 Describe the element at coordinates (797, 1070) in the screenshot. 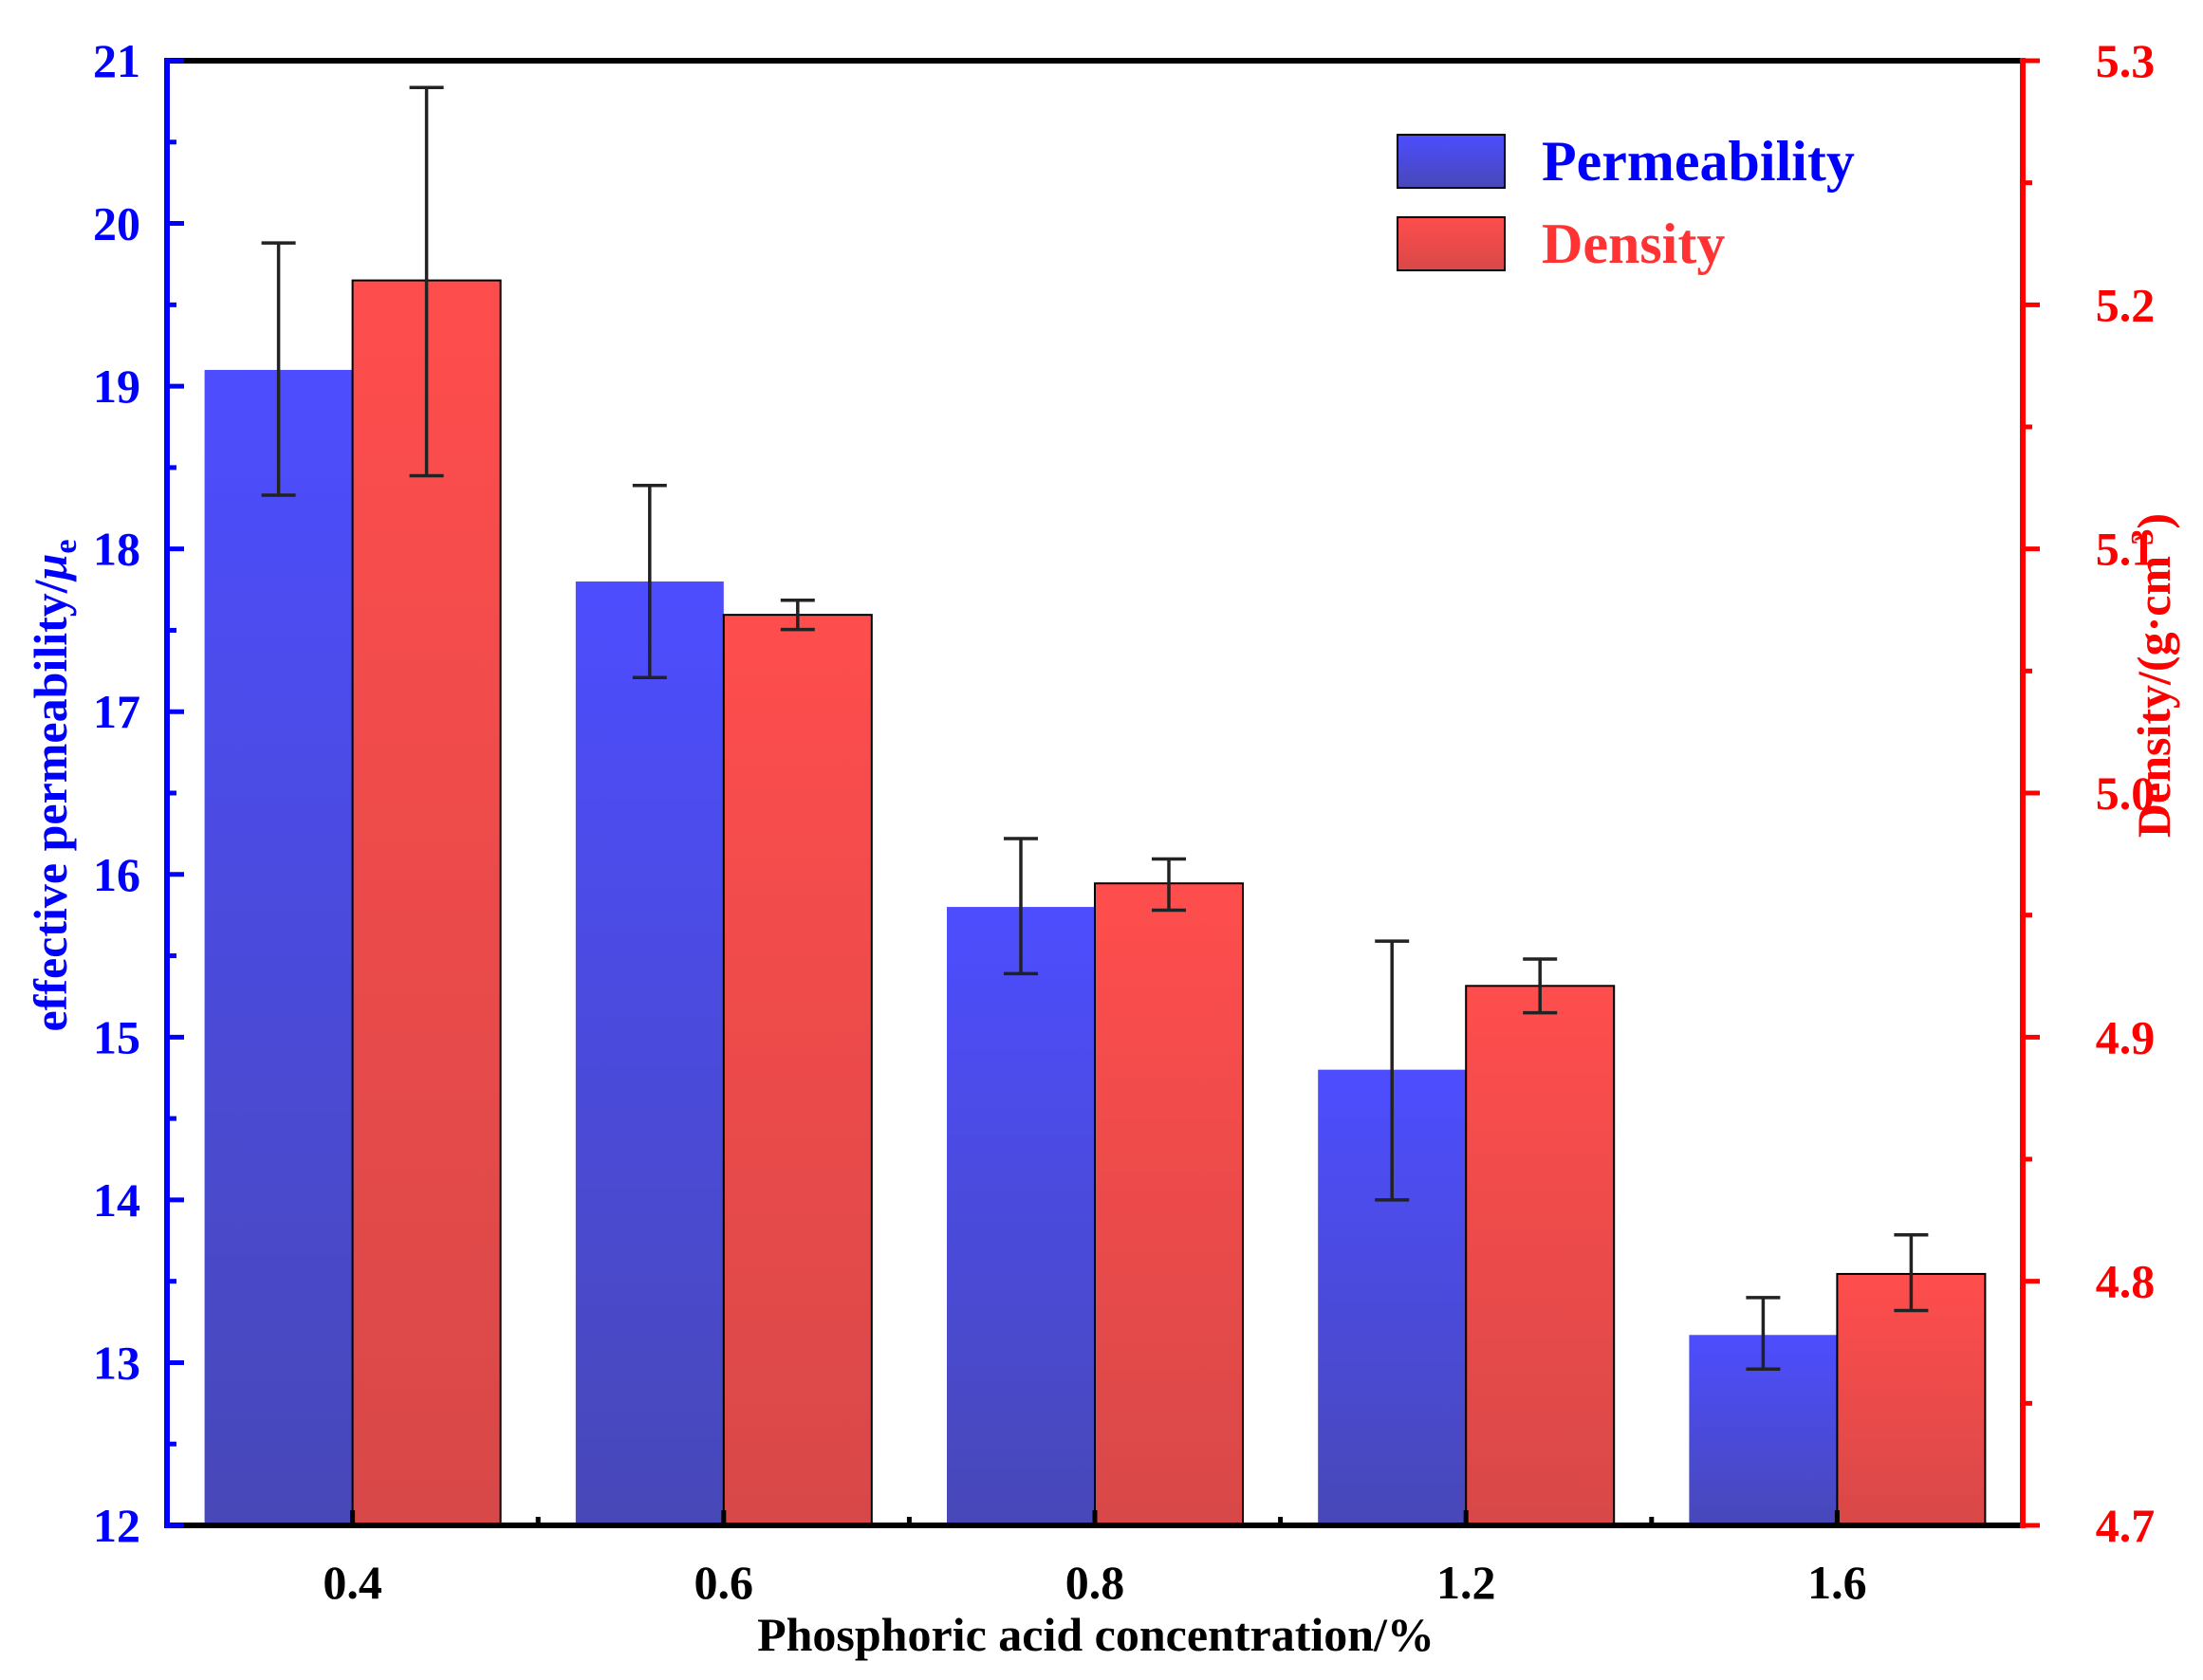

I see `bar-density-0.6` at that location.